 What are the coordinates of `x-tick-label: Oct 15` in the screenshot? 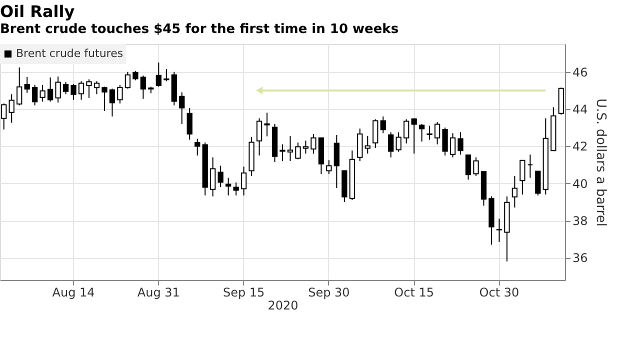 It's located at (414, 293).